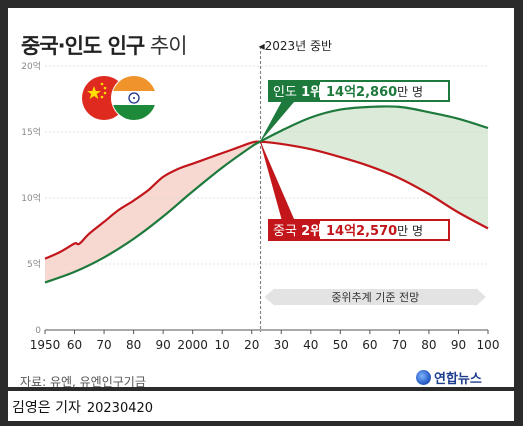 The width and height of the screenshot is (523, 426). I want to click on china-callout-name: 중국 2위, so click(297, 231).